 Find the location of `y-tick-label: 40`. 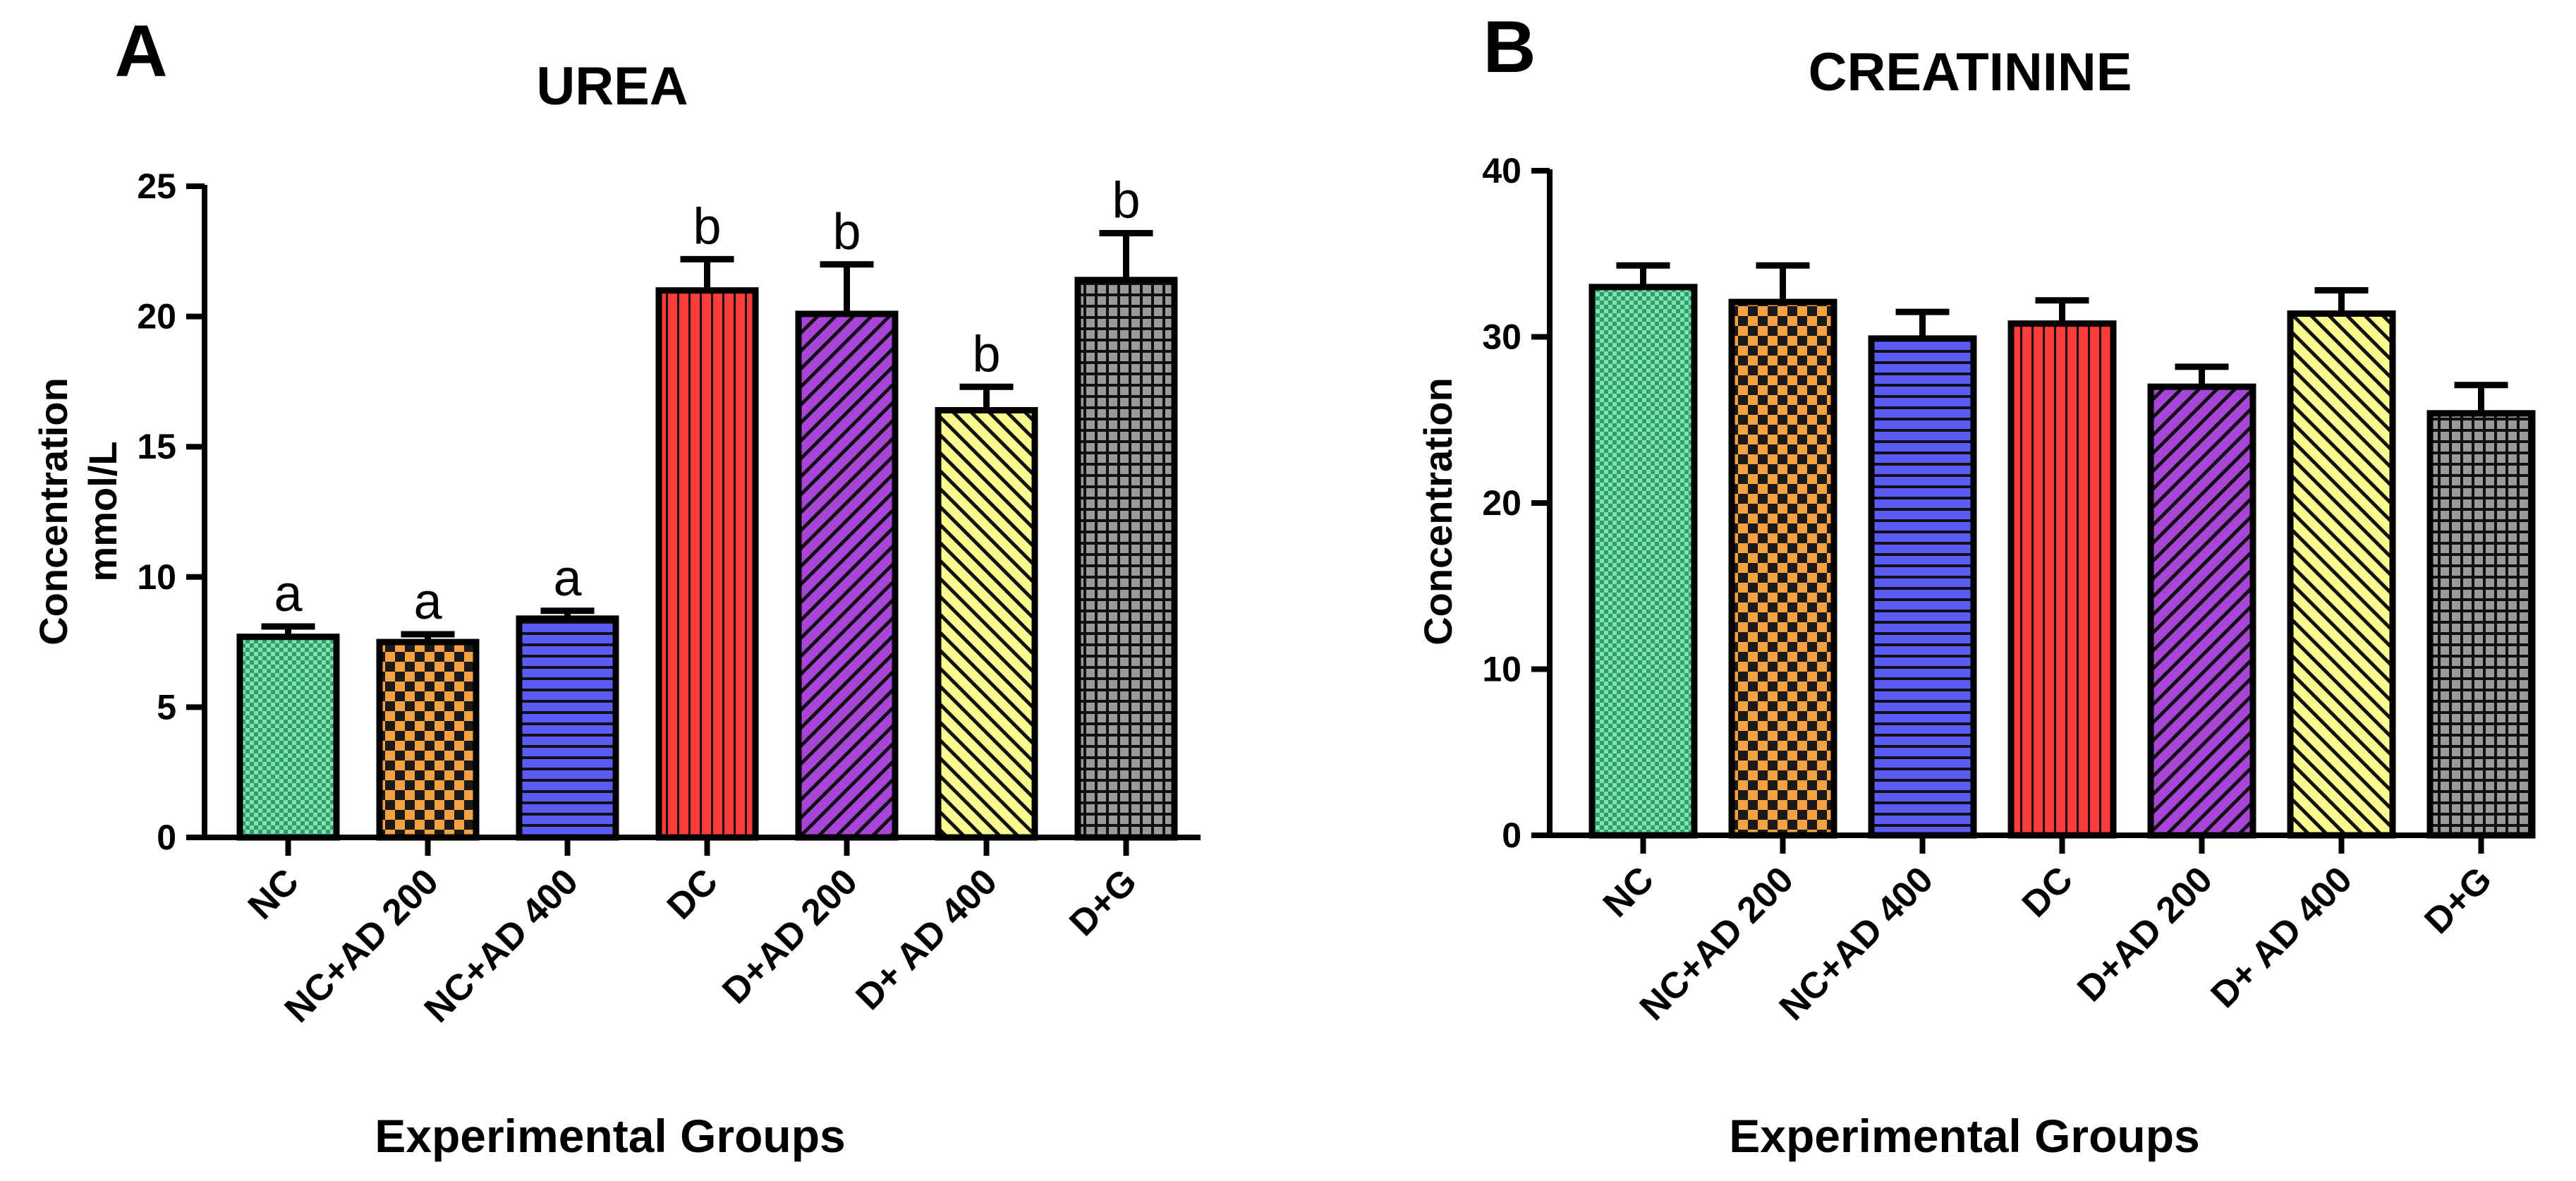

y-tick-label: 40 is located at coordinates (1501, 170).